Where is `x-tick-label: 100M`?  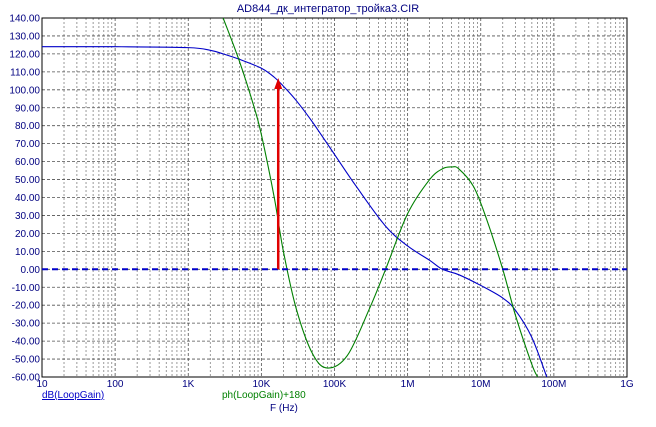
x-tick-label: 100M is located at coordinates (553, 384).